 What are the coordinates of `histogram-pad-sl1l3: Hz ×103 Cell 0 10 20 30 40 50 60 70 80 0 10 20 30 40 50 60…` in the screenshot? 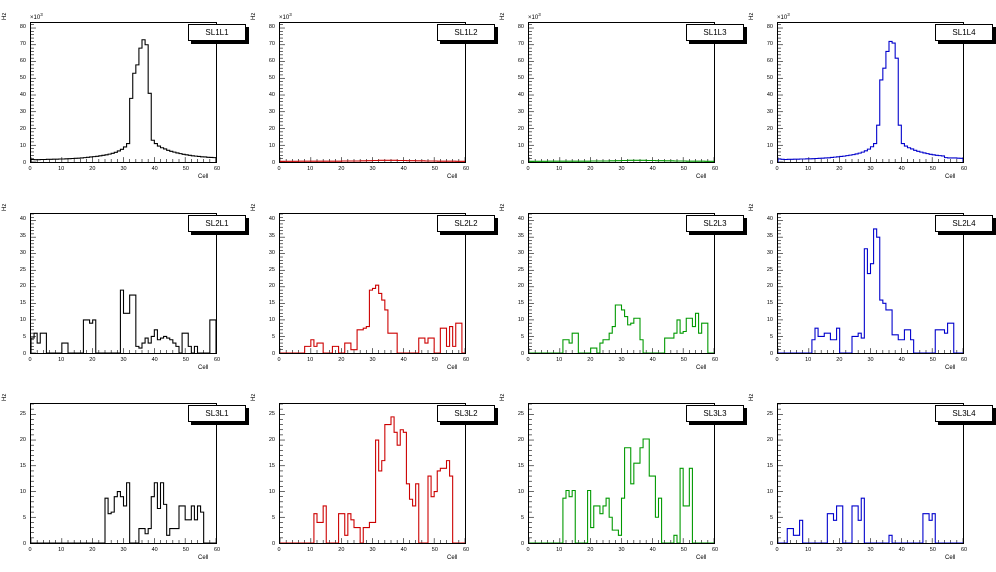 It's located at (622, 95).